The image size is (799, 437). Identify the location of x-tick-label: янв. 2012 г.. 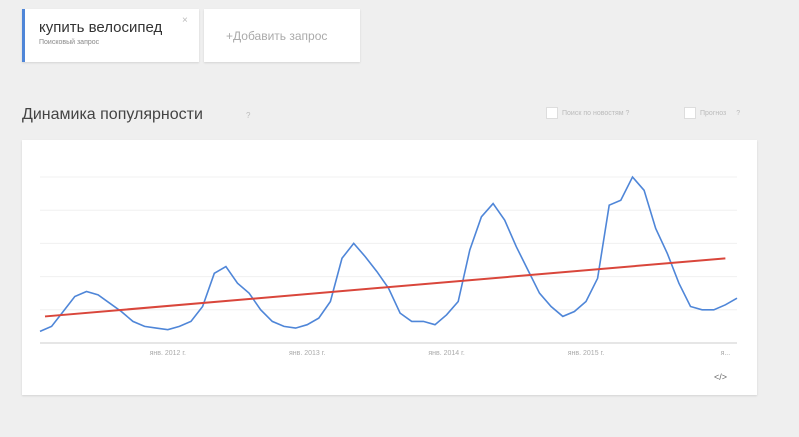
(168, 353).